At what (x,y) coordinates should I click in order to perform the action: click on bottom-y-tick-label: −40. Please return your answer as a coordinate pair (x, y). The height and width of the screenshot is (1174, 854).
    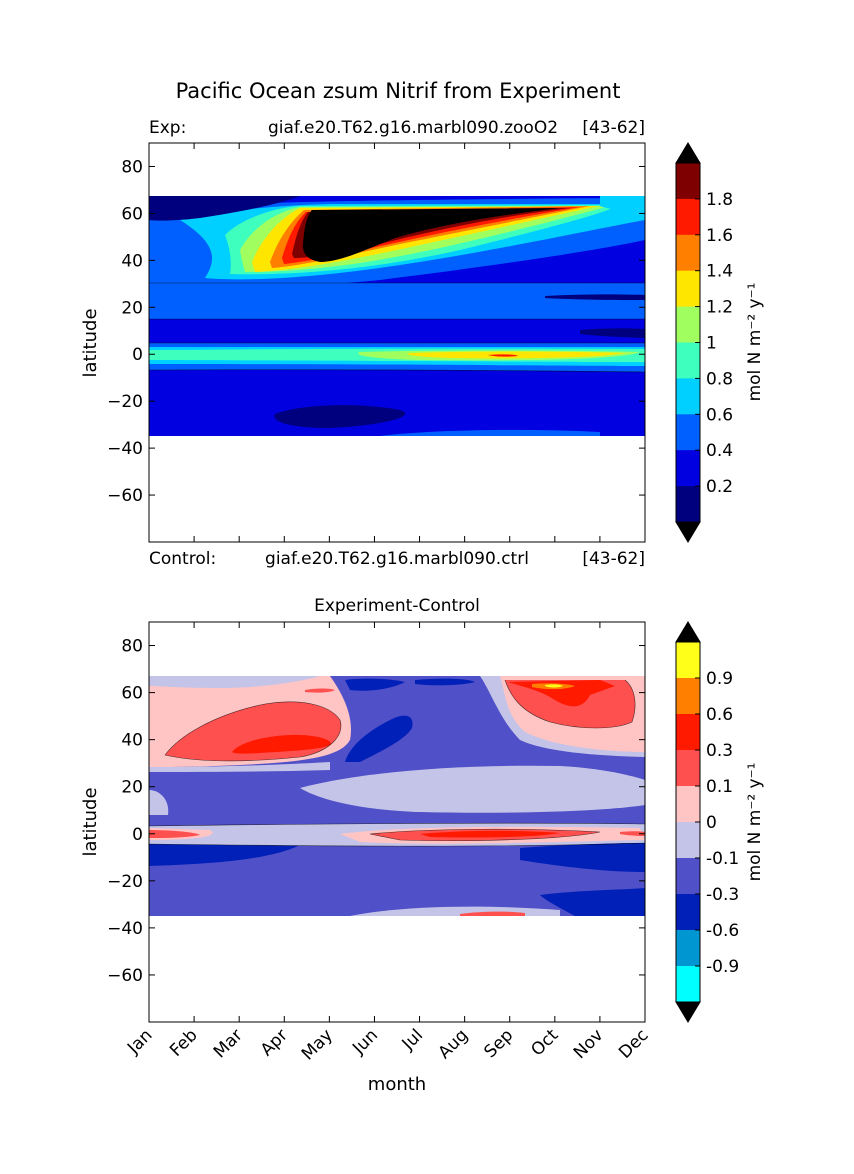
    Looking at the image, I should click on (125, 929).